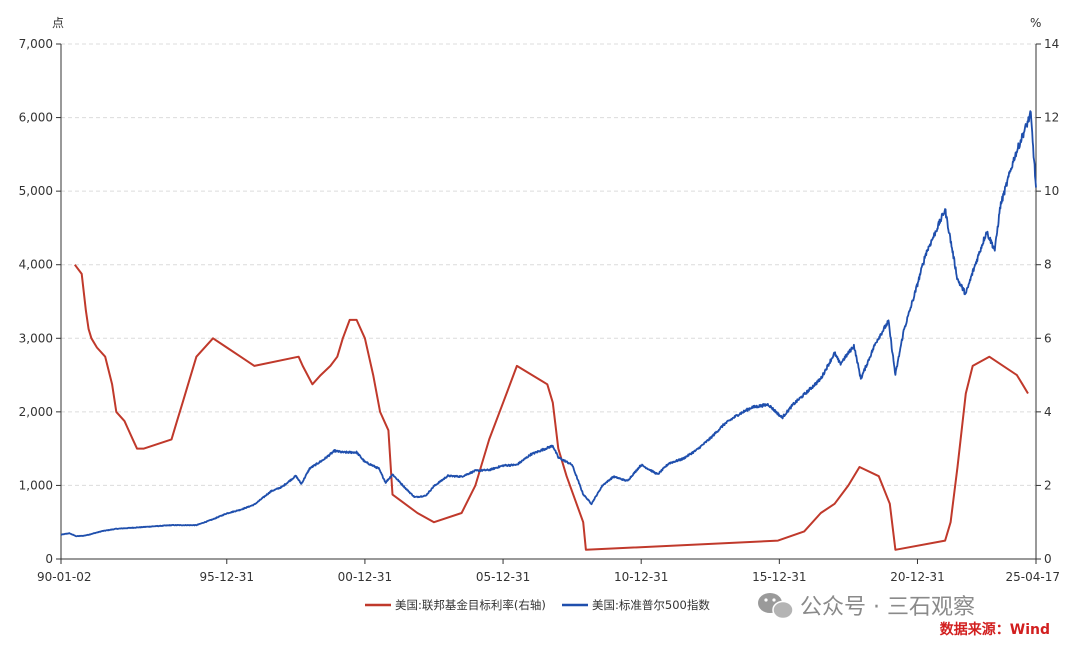 This screenshot has width=1080, height=649. What do you see at coordinates (36, 485) in the screenshot?
I see `left-y-tick-label: 1,000` at bounding box center [36, 485].